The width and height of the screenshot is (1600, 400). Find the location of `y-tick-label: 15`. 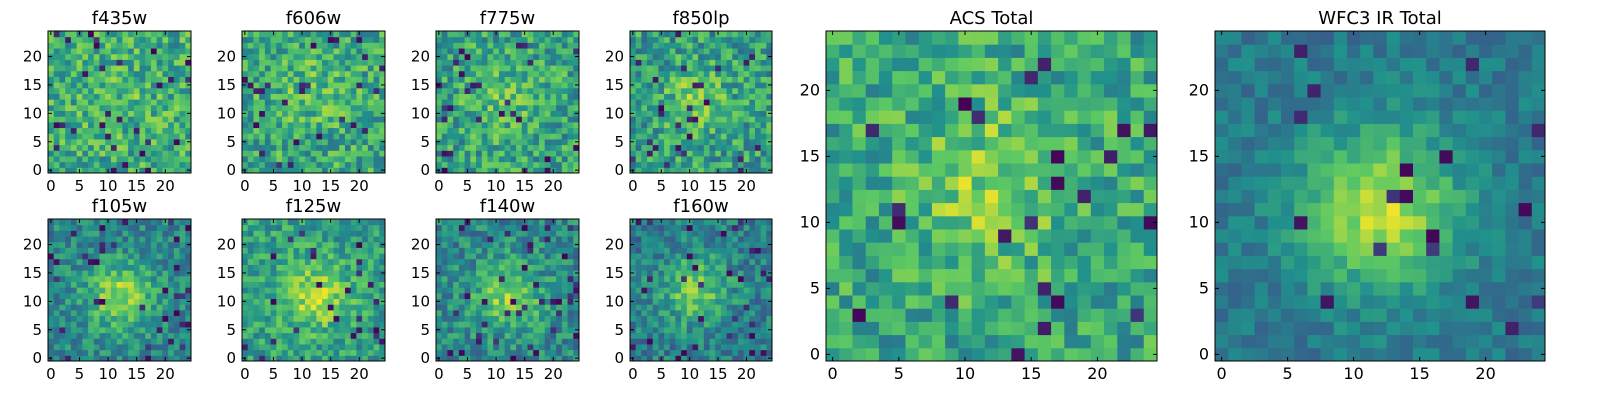

y-tick-label: 15 is located at coordinates (614, 85).